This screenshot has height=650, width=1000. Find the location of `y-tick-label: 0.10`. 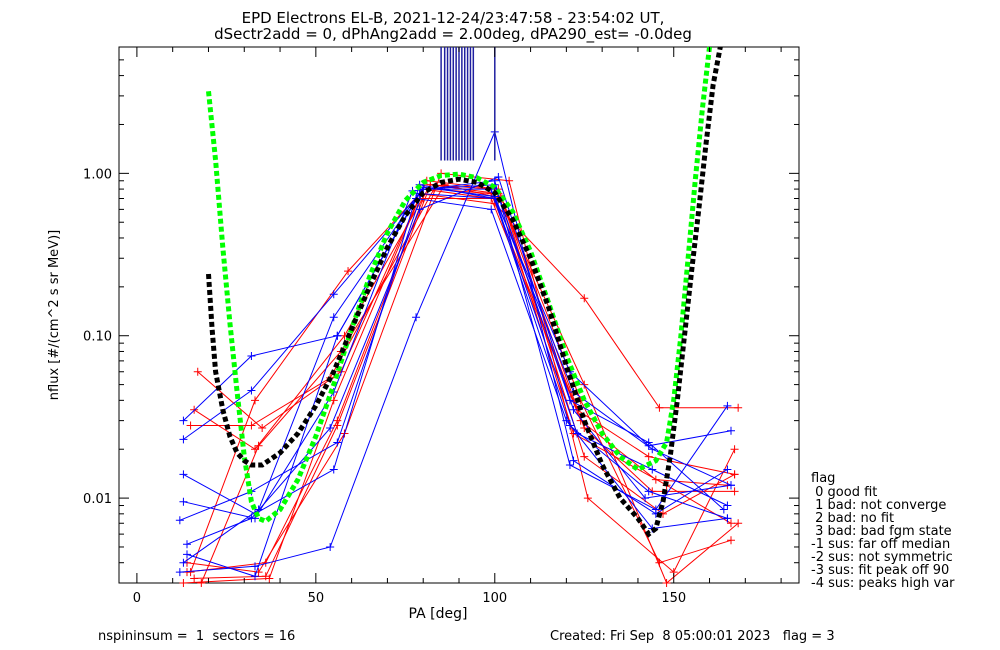

y-tick-label: 0.10 is located at coordinates (97, 337).